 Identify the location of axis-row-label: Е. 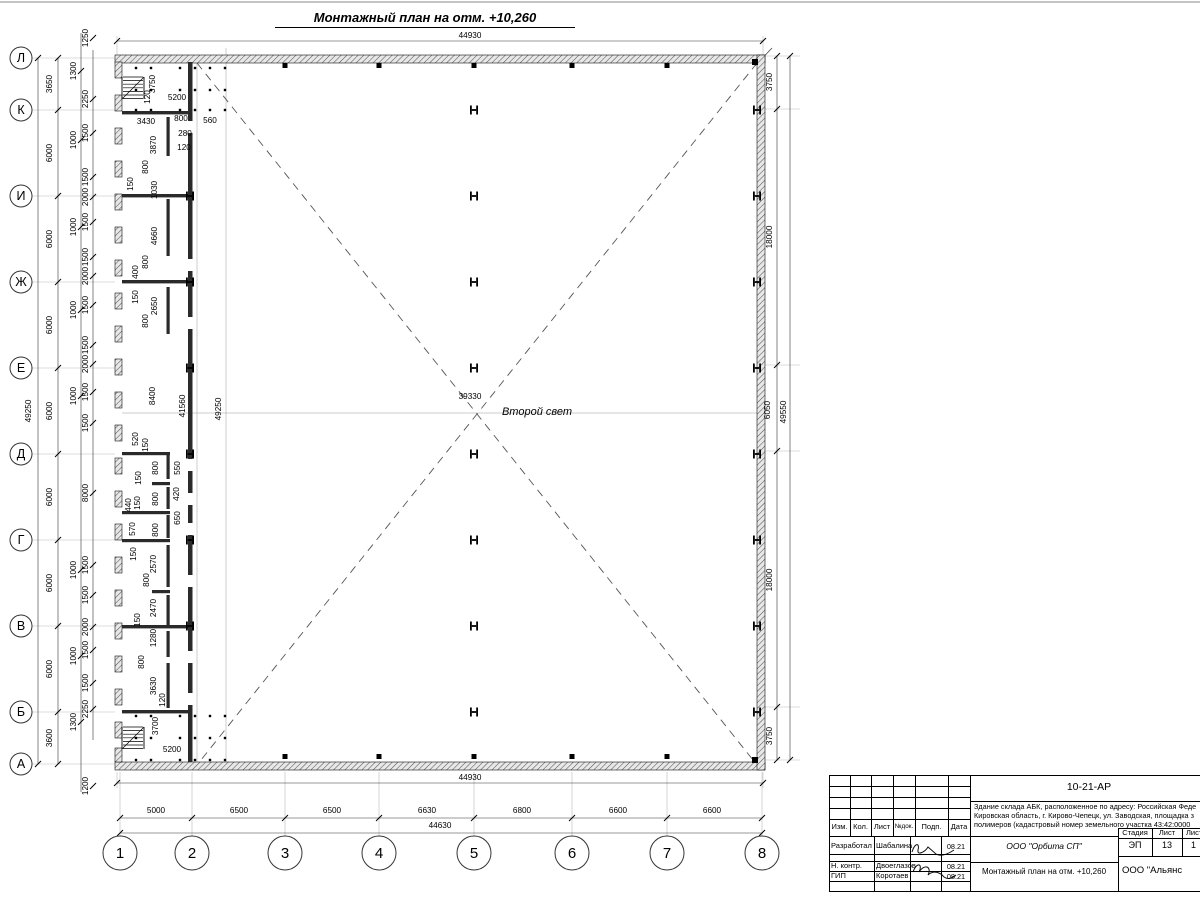
(21, 368).